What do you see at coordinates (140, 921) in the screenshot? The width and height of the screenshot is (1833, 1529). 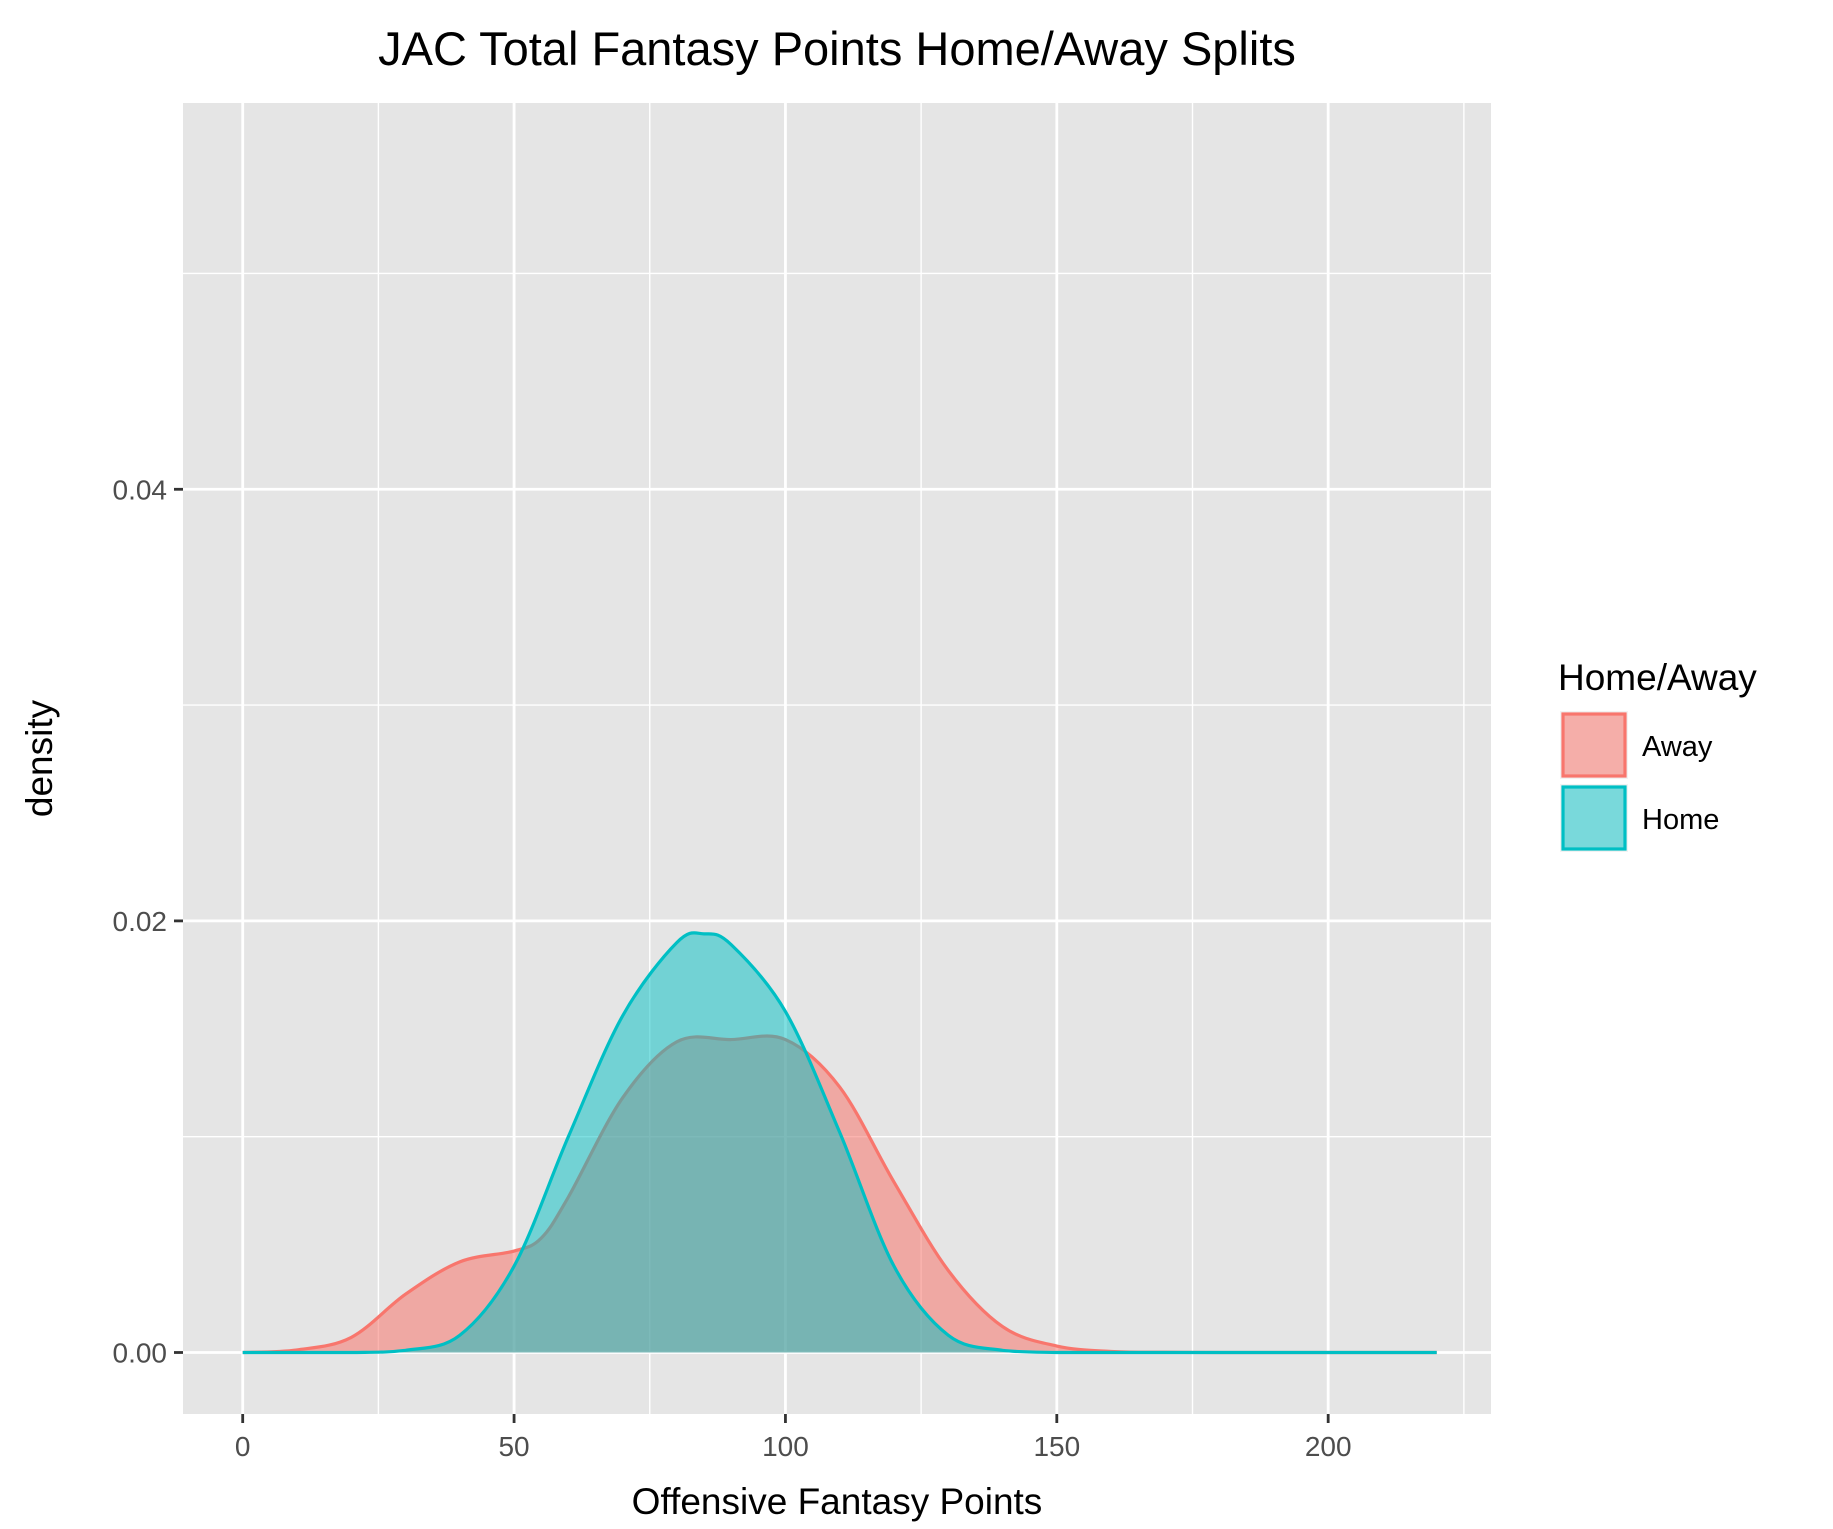 I see `y-tick-label: 0.02` at bounding box center [140, 921].